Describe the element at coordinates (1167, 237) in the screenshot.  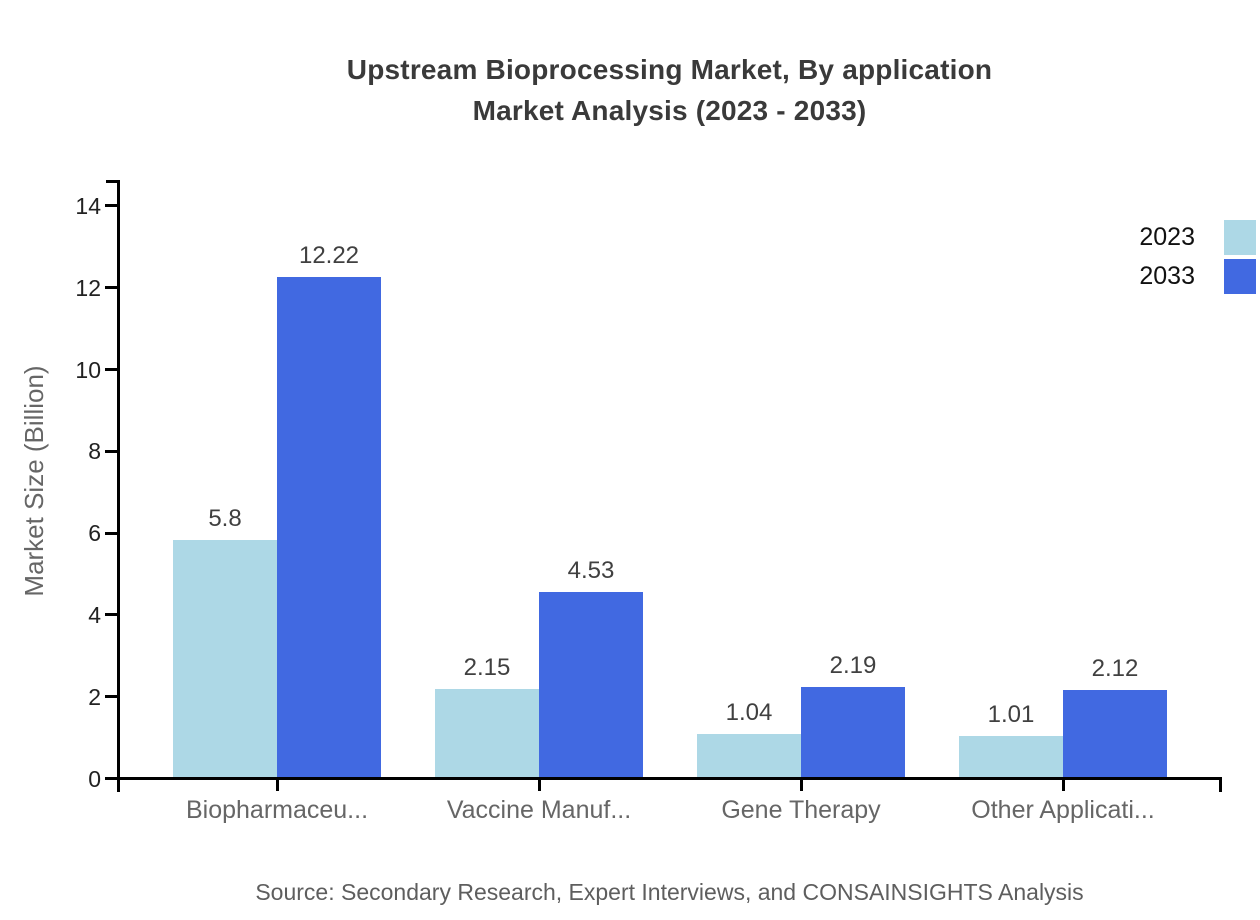
I see `legend-label: 2023` at that location.